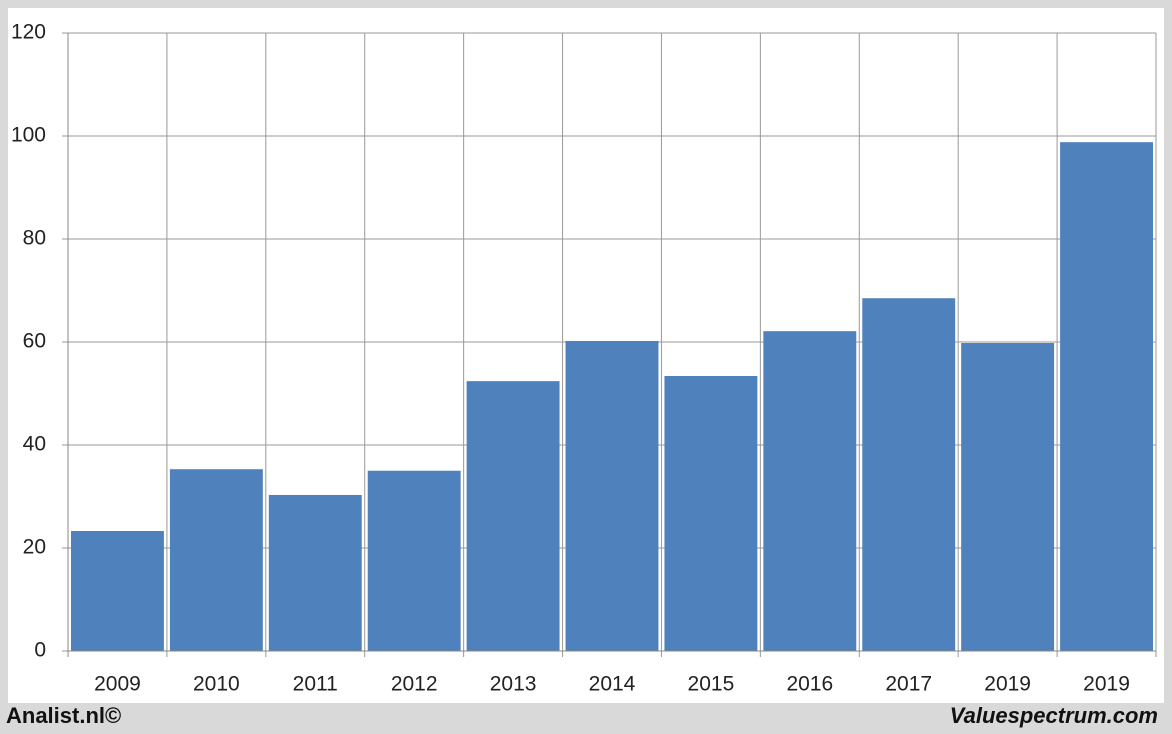  I want to click on y-tick-label: 120, so click(28, 32).